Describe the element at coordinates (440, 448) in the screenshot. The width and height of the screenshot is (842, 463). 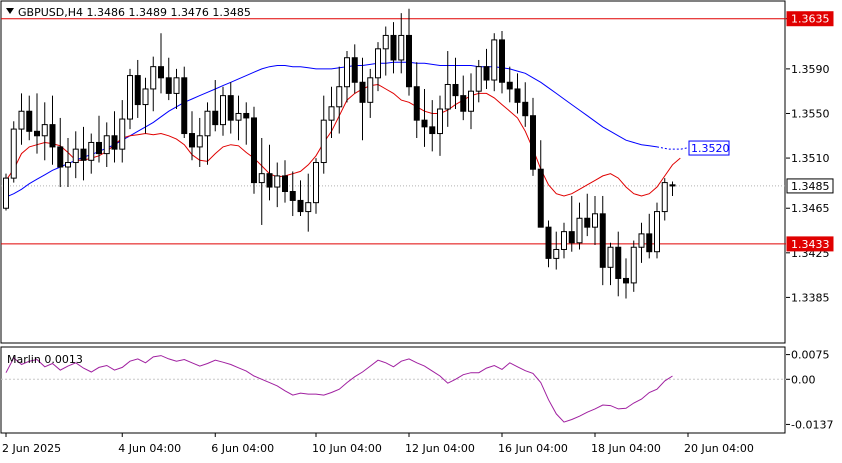
I see `time-tick-label: 12 Jun 04:00` at that location.